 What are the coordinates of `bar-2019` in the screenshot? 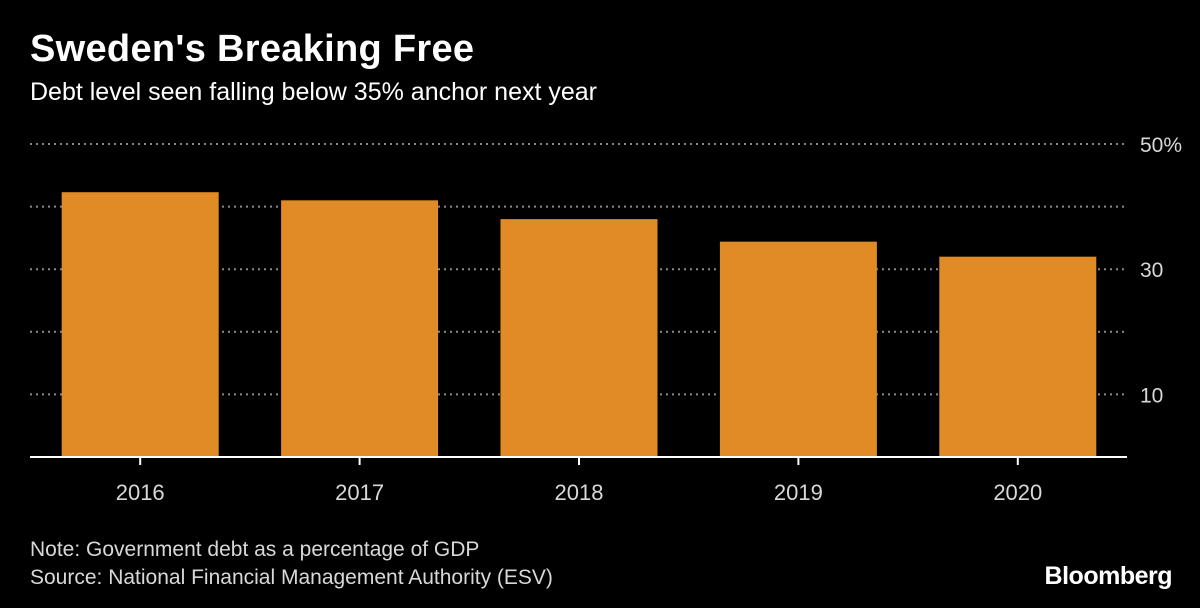 It's located at (798, 349).